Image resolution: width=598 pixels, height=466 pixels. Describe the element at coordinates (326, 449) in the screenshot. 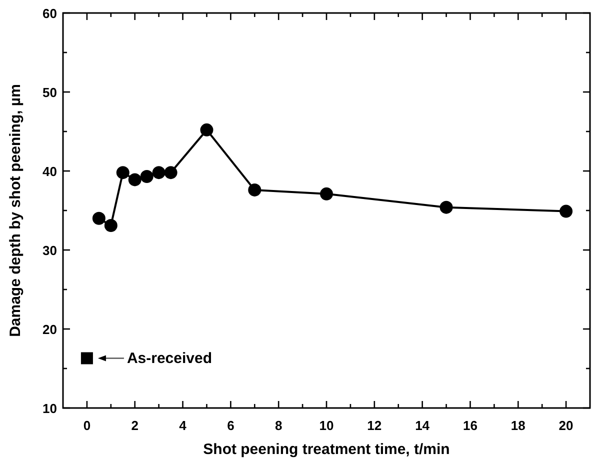

I see `x-axis-title: Shot peening treatment time, t/min` at that location.